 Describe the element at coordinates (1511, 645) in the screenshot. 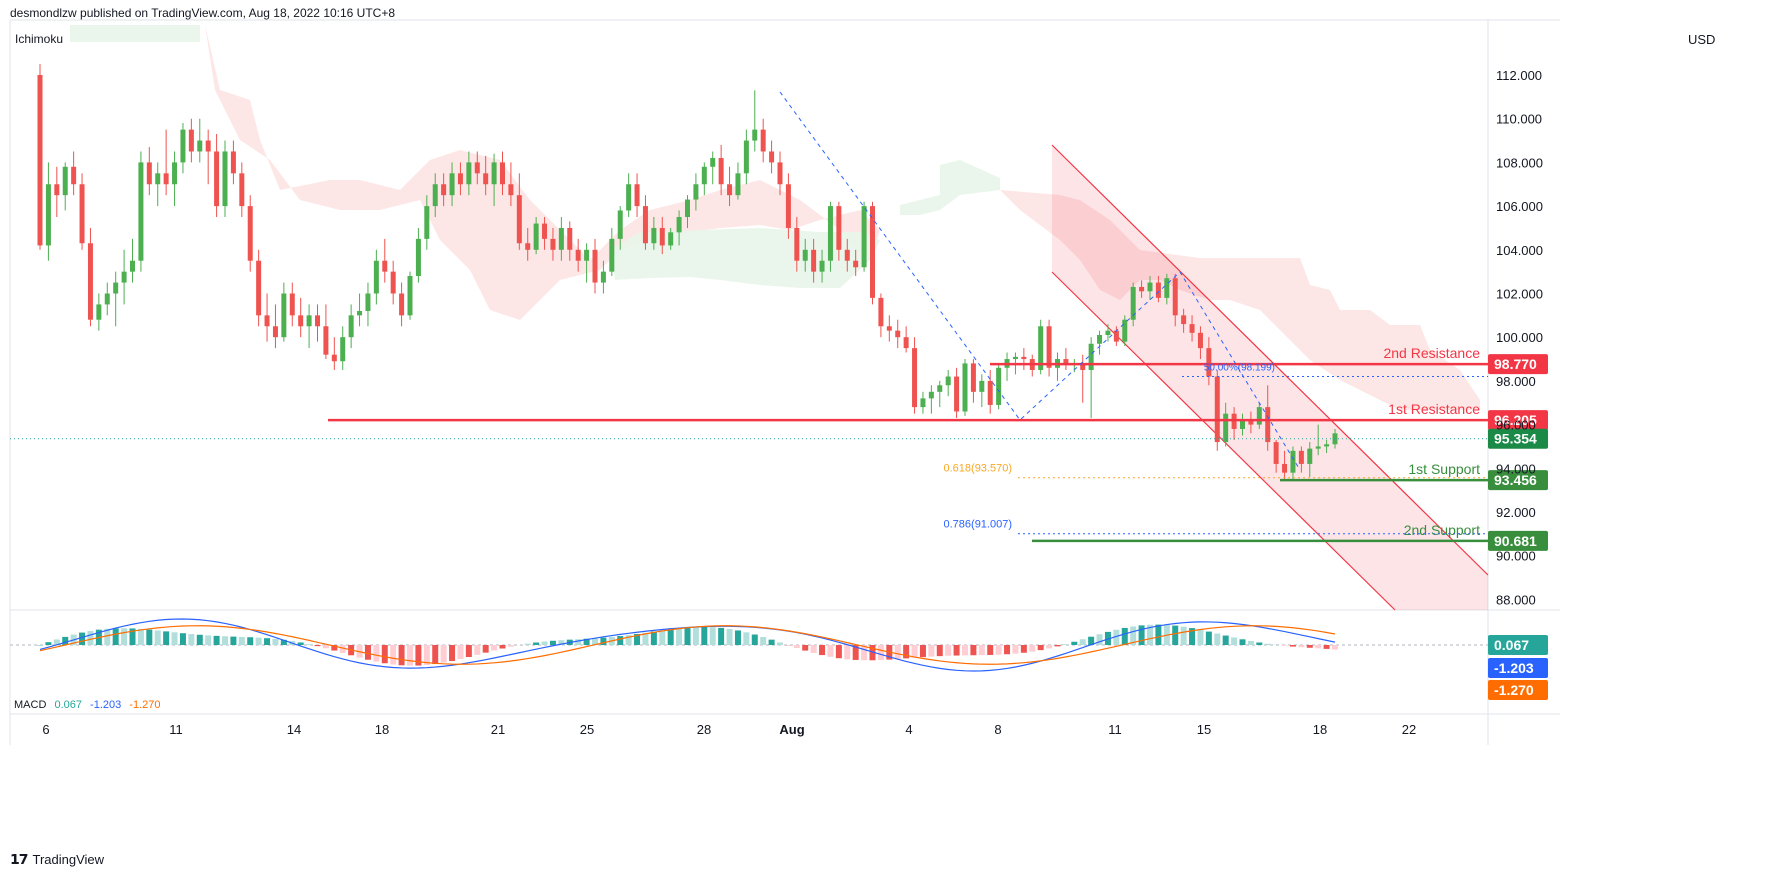

I see `macd-badge-text: 0.067` at that location.